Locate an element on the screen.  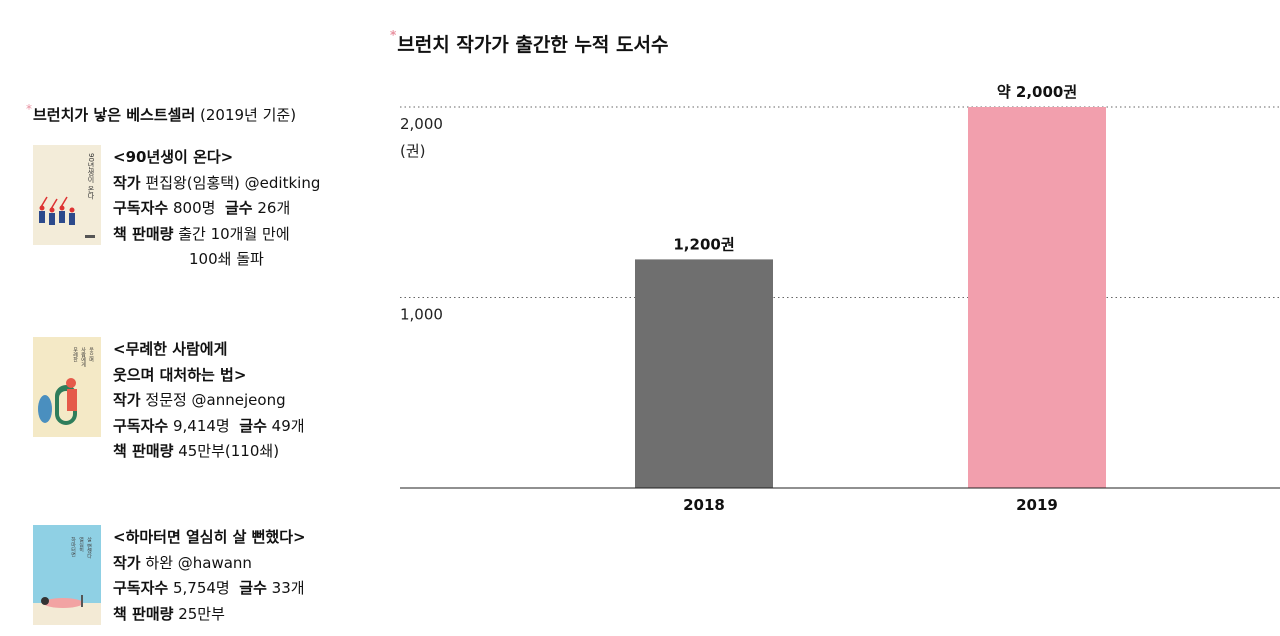
book-cover-2: 무례한 사람에게 웃으며 is located at coordinates (67, 387).